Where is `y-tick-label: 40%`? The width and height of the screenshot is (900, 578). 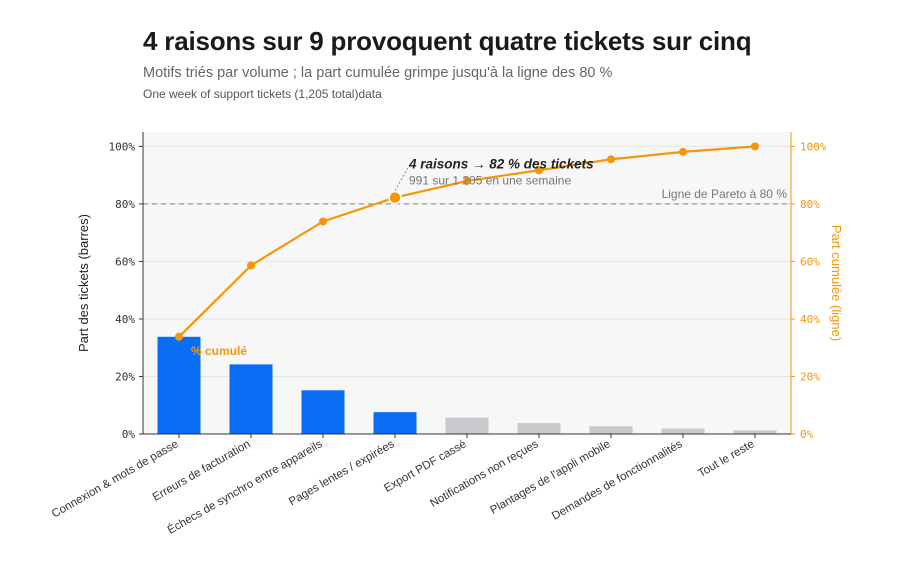 y-tick-label: 40% is located at coordinates (125, 319).